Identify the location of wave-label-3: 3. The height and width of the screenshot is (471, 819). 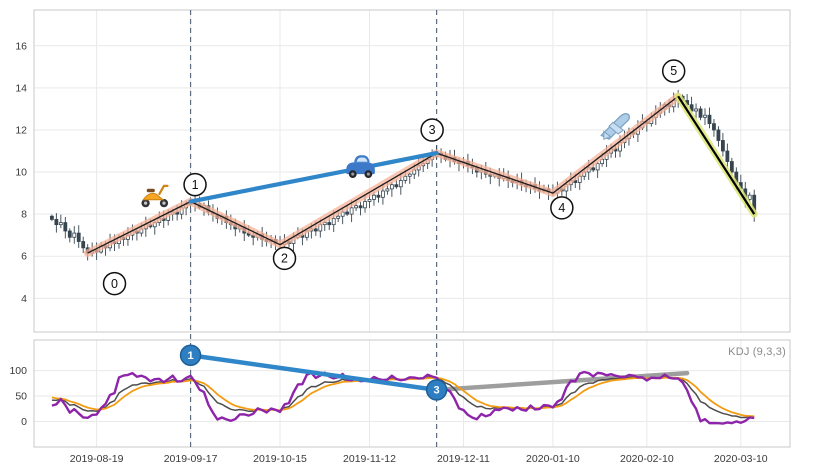
(432, 130).